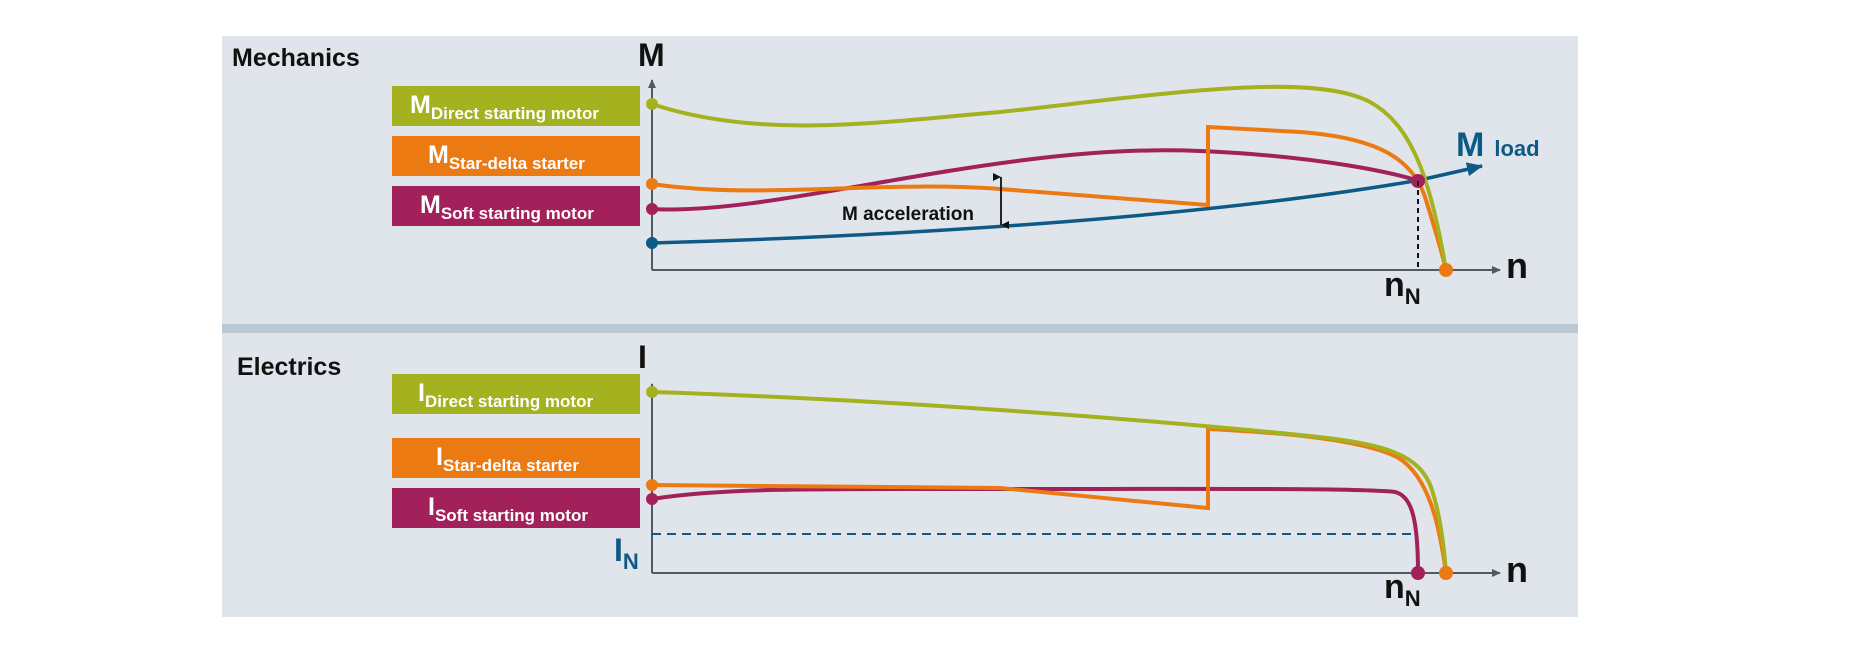 This screenshot has height=663, width=1853. What do you see at coordinates (505, 395) in the screenshot?
I see `legend-label: IDirect starting motor` at bounding box center [505, 395].